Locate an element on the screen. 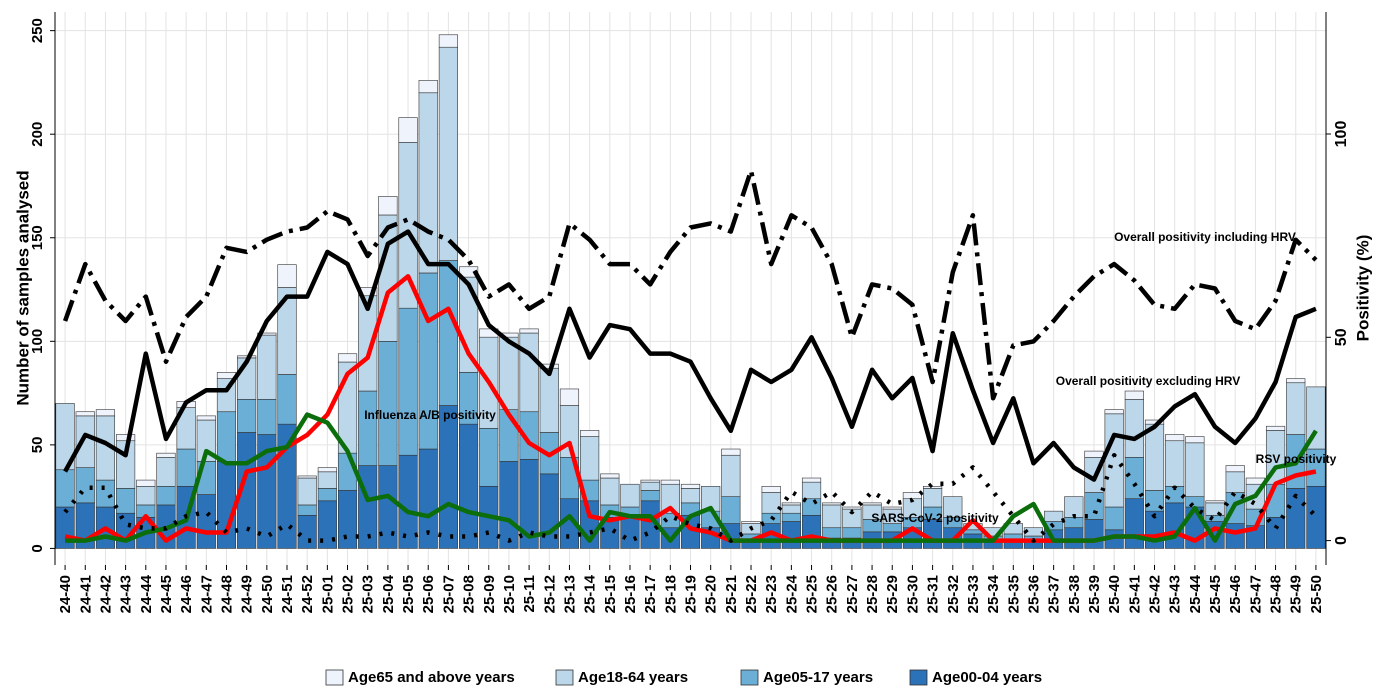 The height and width of the screenshot is (688, 1387). x-tick-label: 25-02 is located at coordinates (348, 594).